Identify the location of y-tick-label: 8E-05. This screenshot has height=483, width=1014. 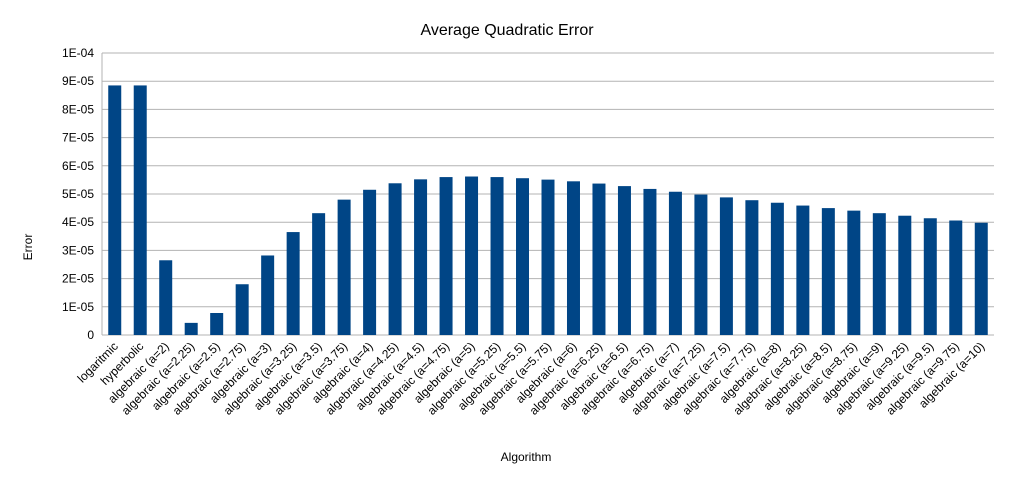
(78, 109).